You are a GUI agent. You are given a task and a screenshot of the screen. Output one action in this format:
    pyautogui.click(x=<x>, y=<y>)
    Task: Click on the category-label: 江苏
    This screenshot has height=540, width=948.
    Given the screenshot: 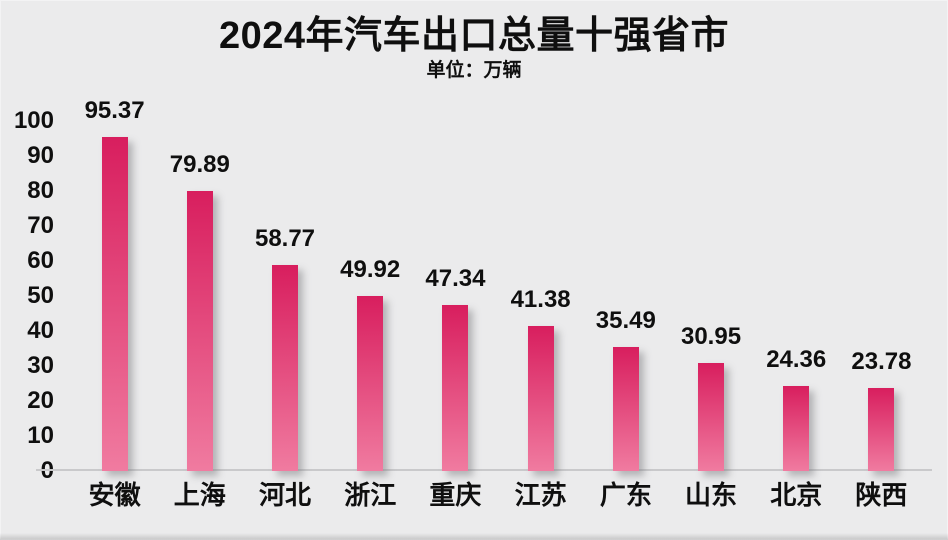 What is the action you would take?
    pyautogui.click(x=540, y=495)
    